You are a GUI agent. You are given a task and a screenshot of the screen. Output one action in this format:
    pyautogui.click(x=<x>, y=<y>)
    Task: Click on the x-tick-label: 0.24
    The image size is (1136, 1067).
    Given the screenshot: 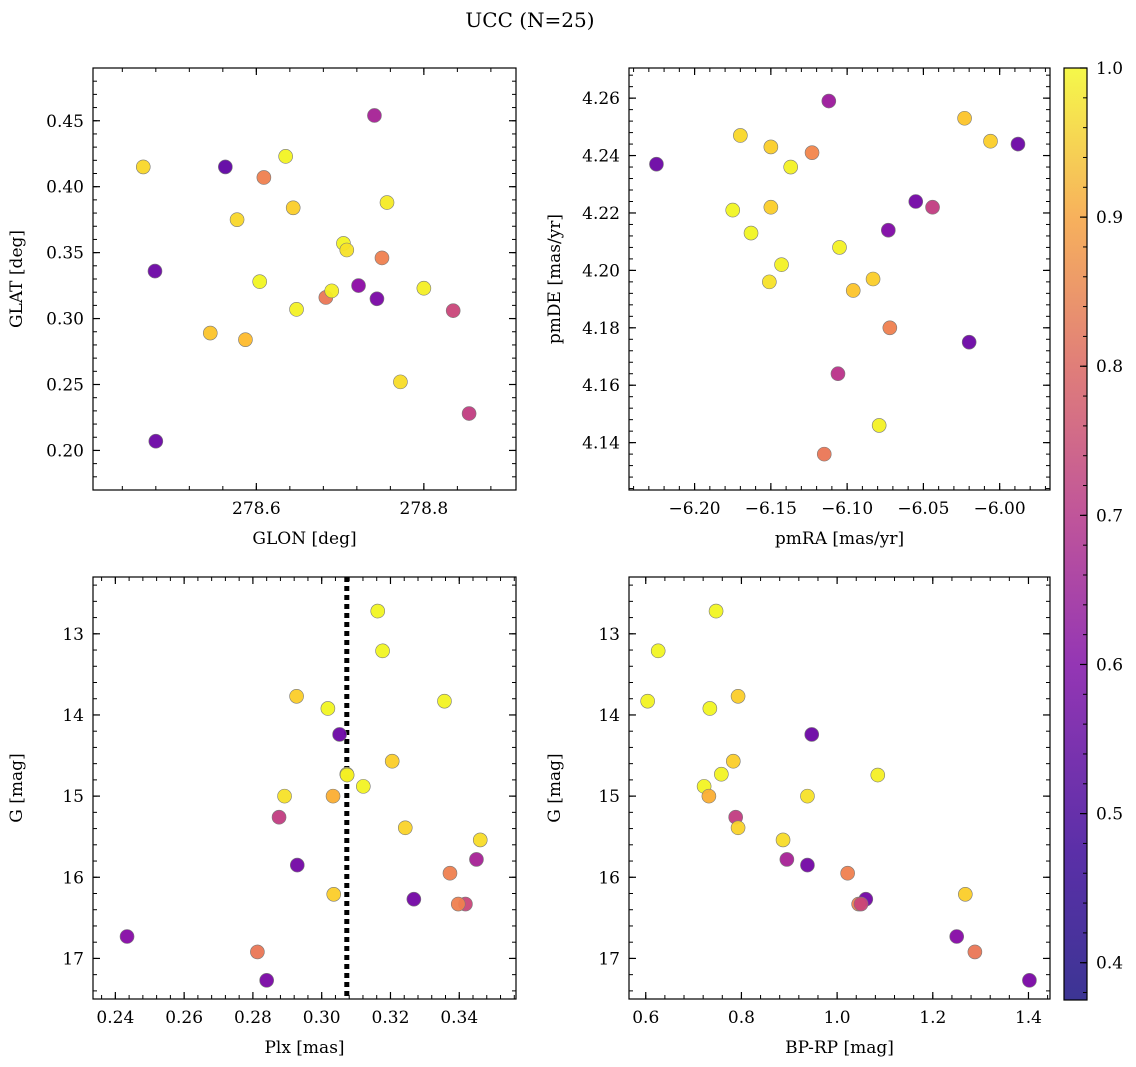 What is the action you would take?
    pyautogui.click(x=115, y=1018)
    